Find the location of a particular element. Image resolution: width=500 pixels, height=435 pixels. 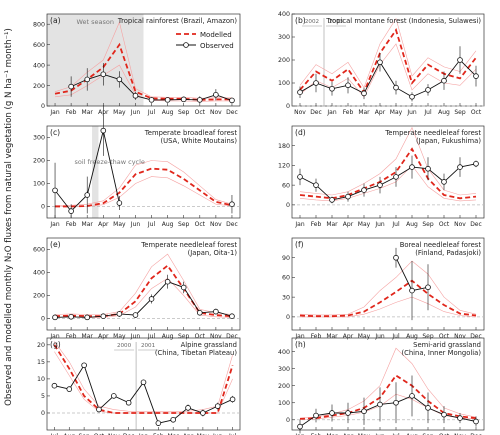

y-tick-label: 90 is located at coordinates (286, 258).